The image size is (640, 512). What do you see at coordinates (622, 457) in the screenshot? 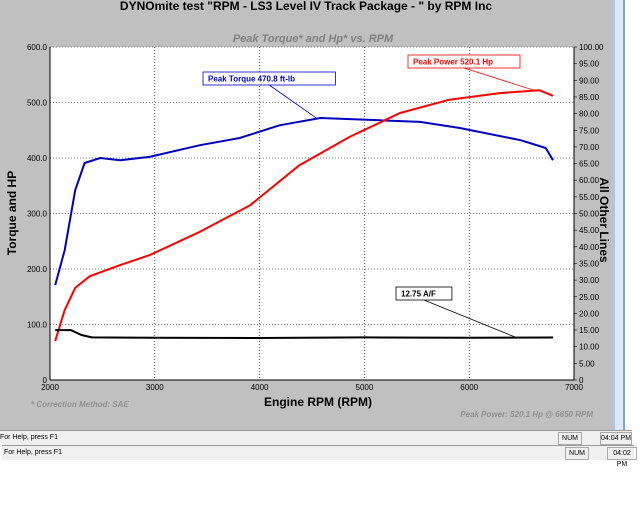
I see `status-time: 04:02 PM` at bounding box center [622, 457].